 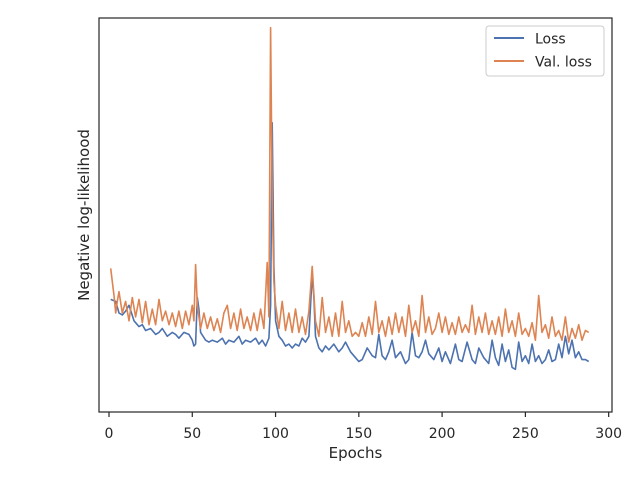 What do you see at coordinates (545, 51) in the screenshot?
I see `legend: Loss Val. loss` at bounding box center [545, 51].